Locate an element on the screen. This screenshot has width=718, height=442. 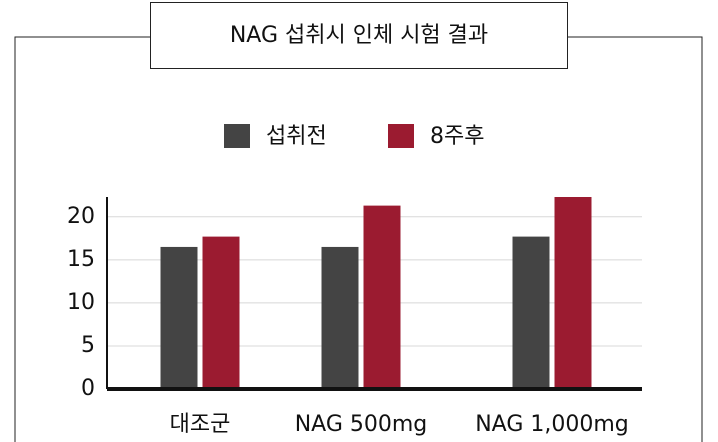
legend-label: 섭취전 is located at coordinates (296, 136).